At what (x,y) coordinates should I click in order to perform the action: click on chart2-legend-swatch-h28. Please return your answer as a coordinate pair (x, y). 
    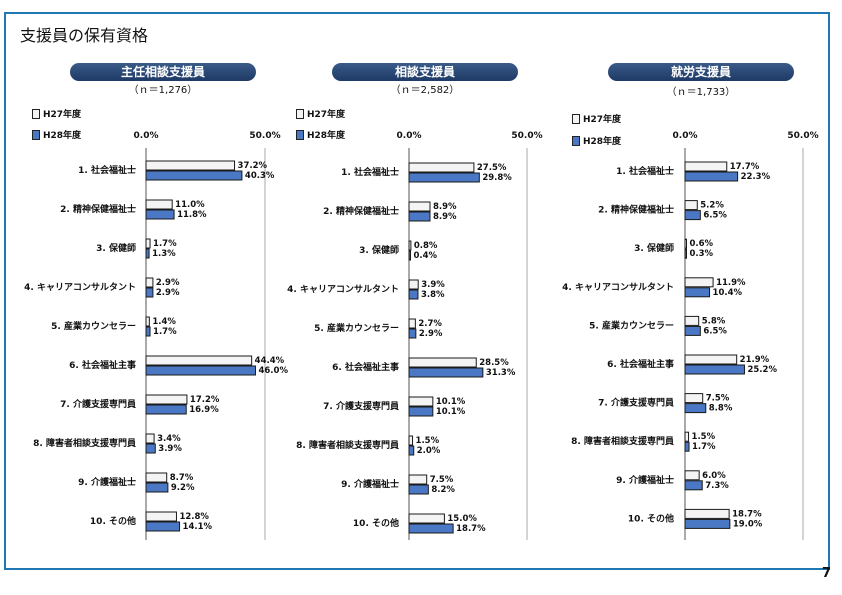
    Looking at the image, I should click on (300, 134).